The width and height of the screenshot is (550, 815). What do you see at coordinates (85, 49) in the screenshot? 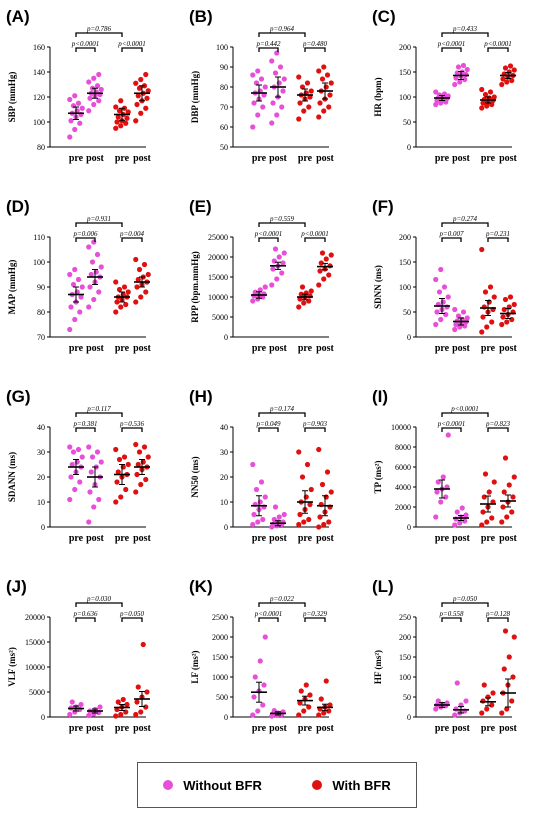
I see `bracket-without-bfr` at bounding box center [85, 49].